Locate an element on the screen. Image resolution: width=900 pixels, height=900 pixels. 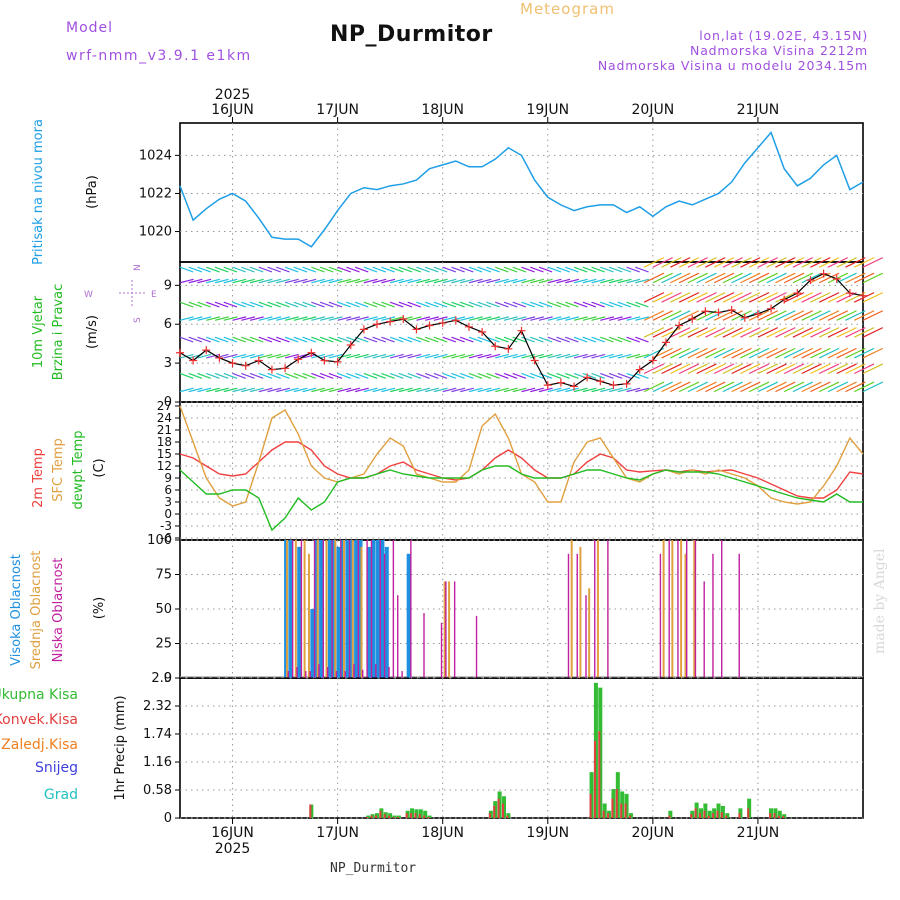
chart-kind-label: Meteogram is located at coordinates (567, 9).